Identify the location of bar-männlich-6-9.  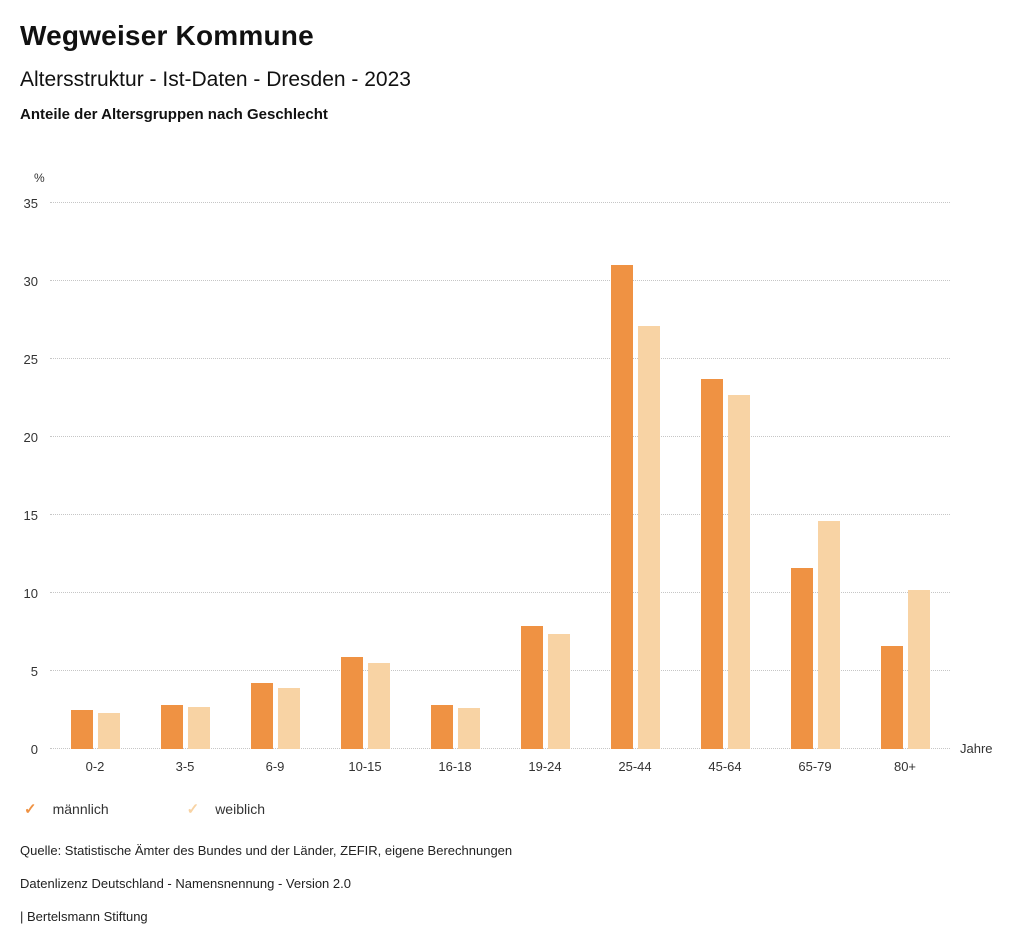
(261, 716).